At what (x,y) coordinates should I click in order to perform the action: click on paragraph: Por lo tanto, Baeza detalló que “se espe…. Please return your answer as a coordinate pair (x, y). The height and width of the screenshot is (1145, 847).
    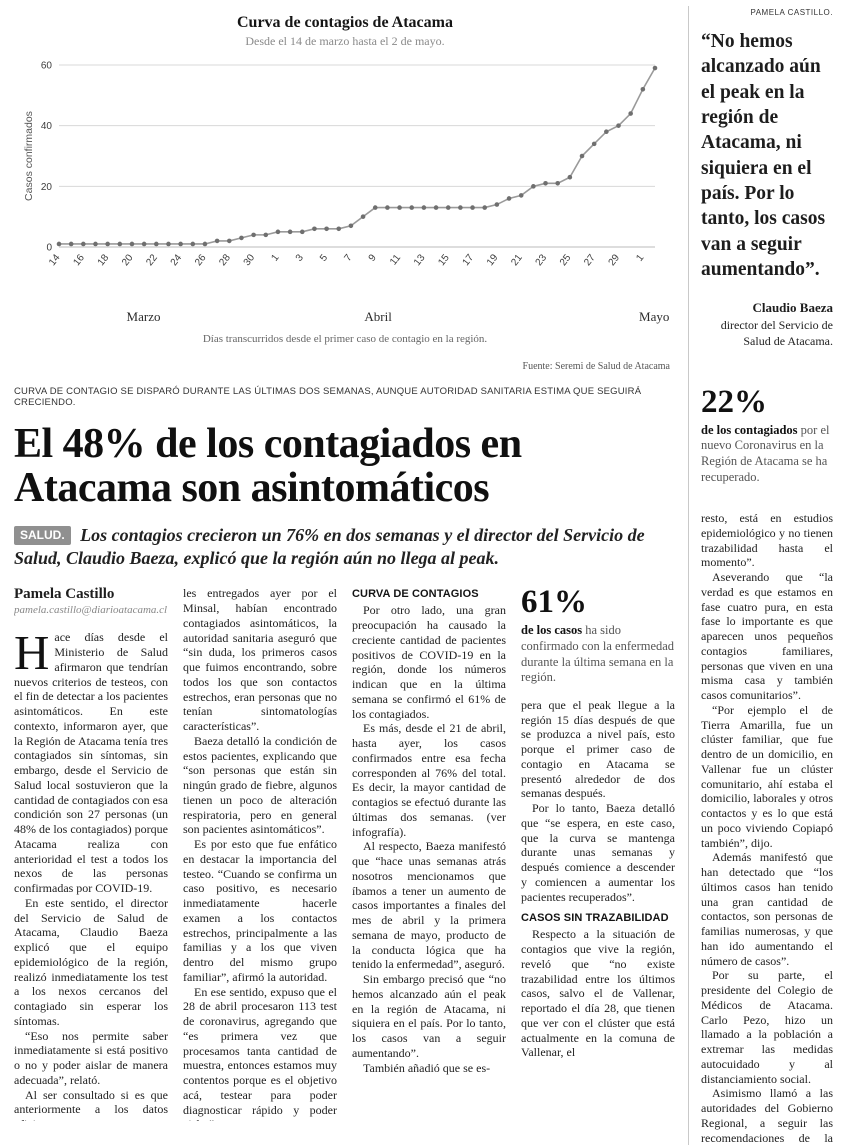
    Looking at the image, I should click on (598, 852).